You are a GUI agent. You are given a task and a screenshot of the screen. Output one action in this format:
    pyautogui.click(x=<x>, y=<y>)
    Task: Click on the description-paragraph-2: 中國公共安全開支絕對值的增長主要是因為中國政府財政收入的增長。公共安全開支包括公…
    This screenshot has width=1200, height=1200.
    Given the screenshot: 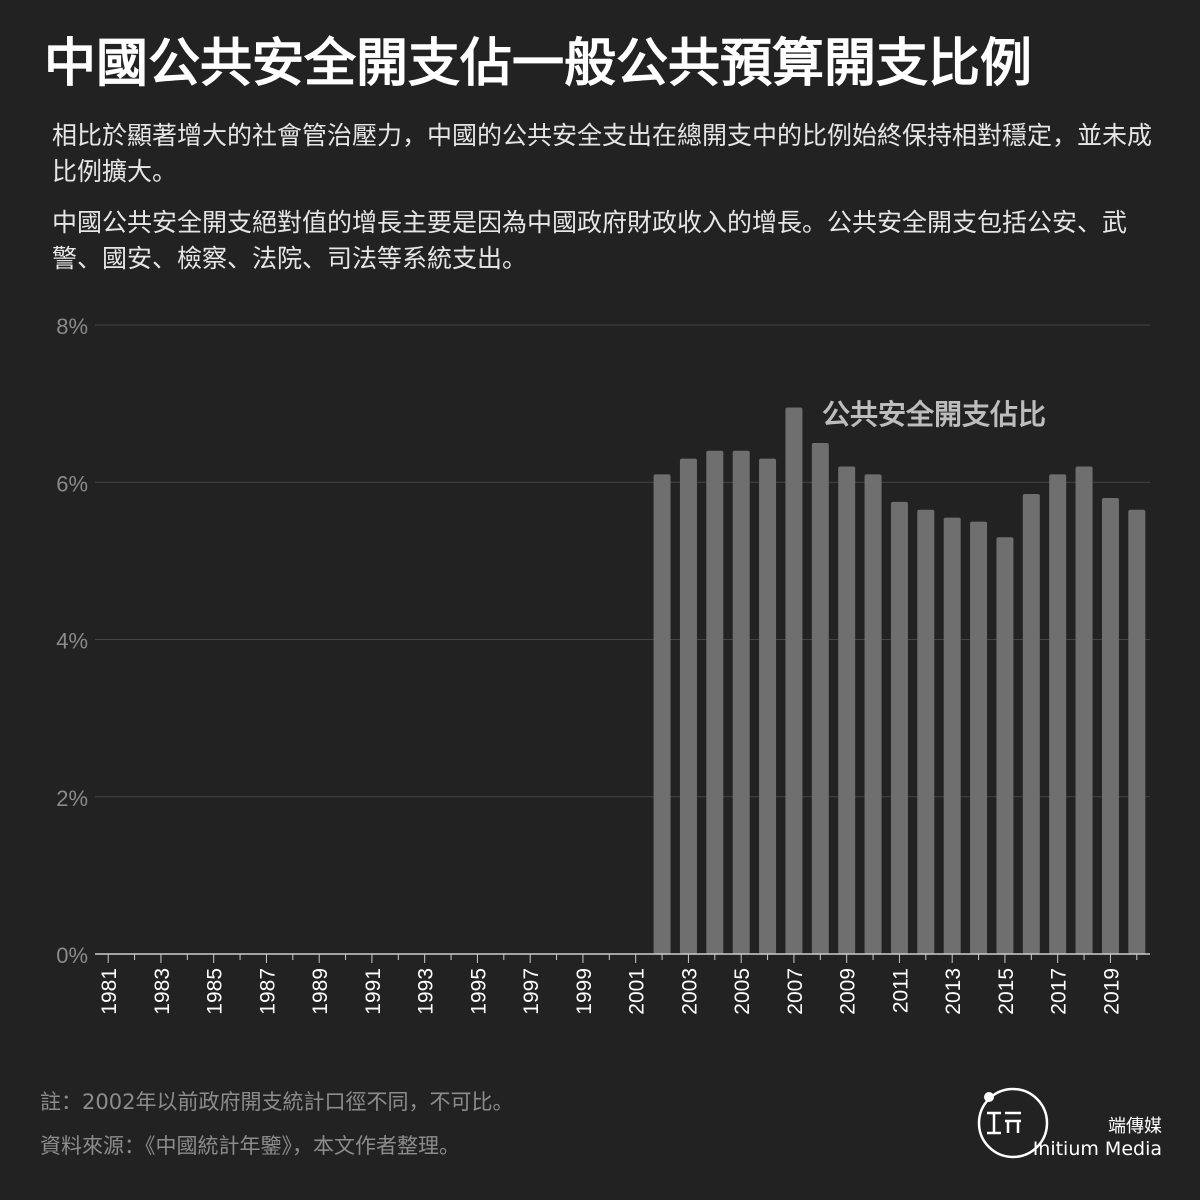 What is the action you would take?
    pyautogui.click(x=590, y=240)
    